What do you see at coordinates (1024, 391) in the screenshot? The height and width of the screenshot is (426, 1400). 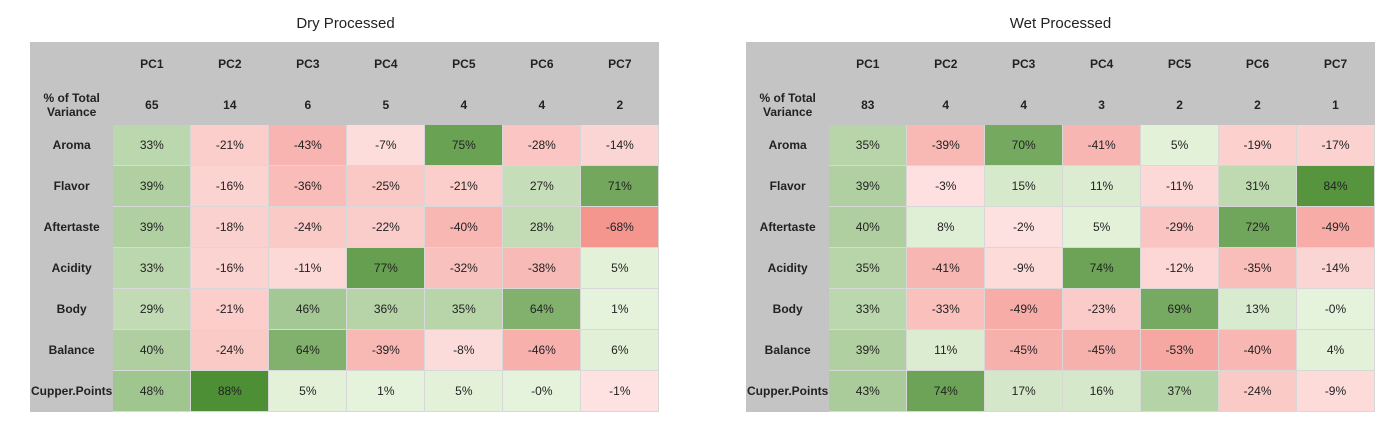 I see `heatmap-cell: 17%` at bounding box center [1024, 391].